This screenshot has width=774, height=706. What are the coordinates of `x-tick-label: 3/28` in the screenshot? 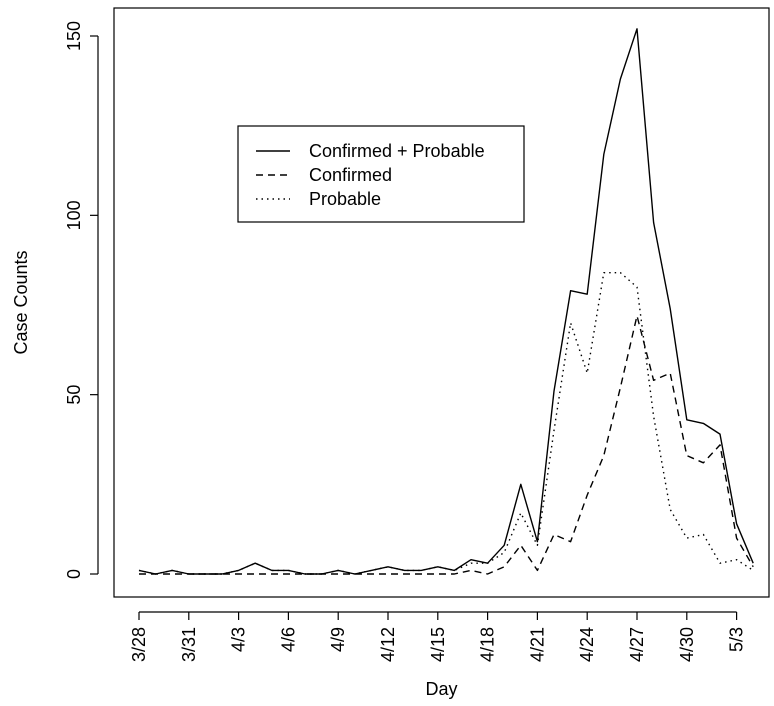 It's located at (139, 644).